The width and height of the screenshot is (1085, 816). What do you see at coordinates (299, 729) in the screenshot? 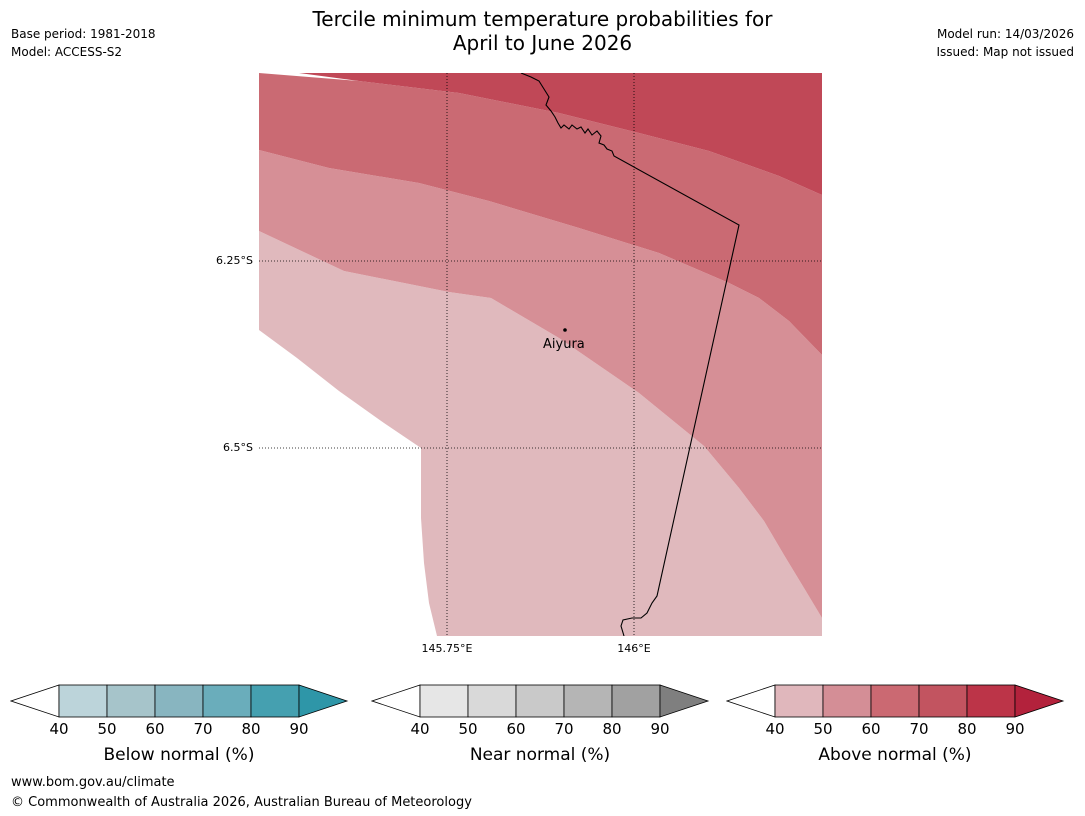
I see `below-tick: 90` at bounding box center [299, 729].